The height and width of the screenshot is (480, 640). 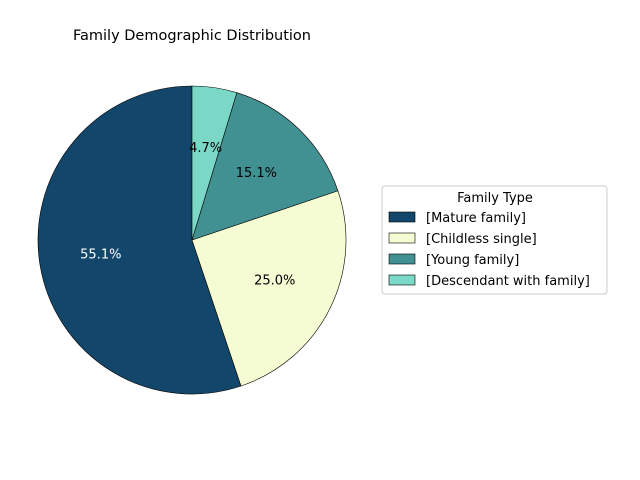 I want to click on legend-label-2: [Young family], so click(x=472, y=260).